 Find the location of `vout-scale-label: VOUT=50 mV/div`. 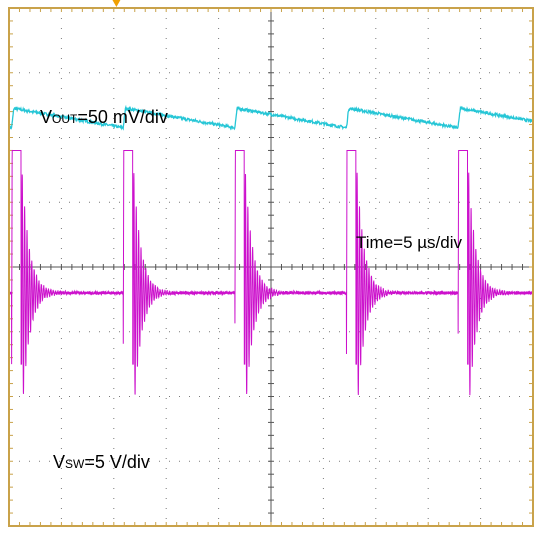

vout-scale-label: VOUT=50 mV/div is located at coordinates (104, 117).